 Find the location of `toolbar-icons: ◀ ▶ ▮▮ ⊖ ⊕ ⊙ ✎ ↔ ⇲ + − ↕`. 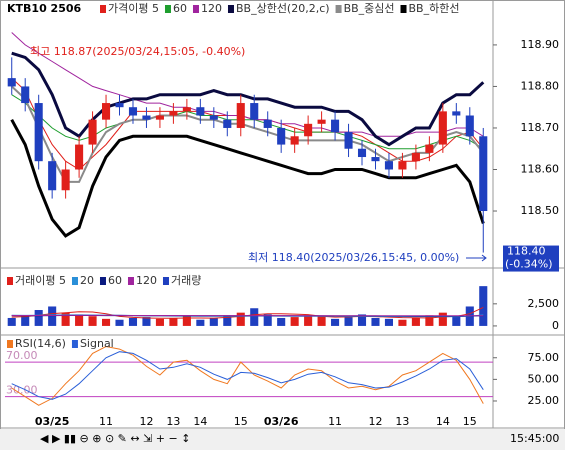

toolbar-icons: ◀ ▶ ▮▮ ⊖ ⊕ ⊙ ✎ ↔ ⇲ + − ↕ is located at coordinates (115, 438).